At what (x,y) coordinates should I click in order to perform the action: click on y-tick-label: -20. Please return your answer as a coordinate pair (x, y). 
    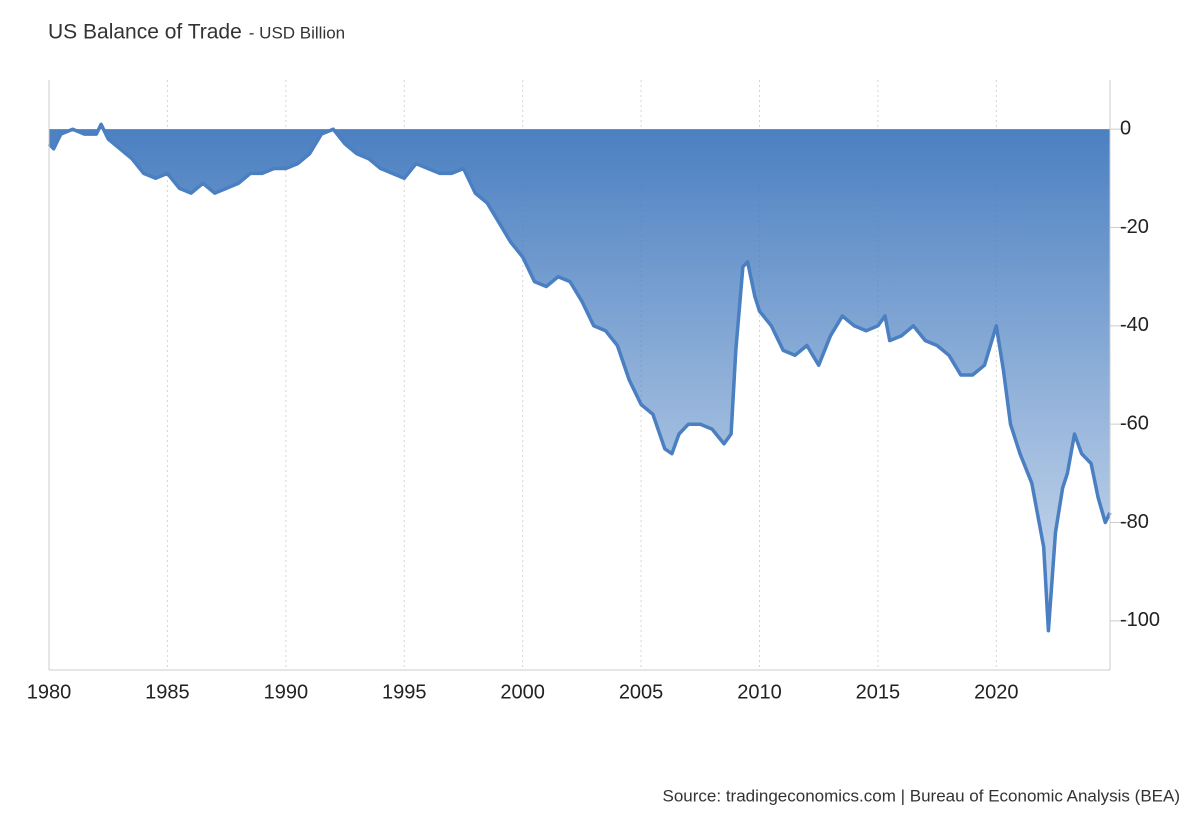
    Looking at the image, I should click on (1134, 227).